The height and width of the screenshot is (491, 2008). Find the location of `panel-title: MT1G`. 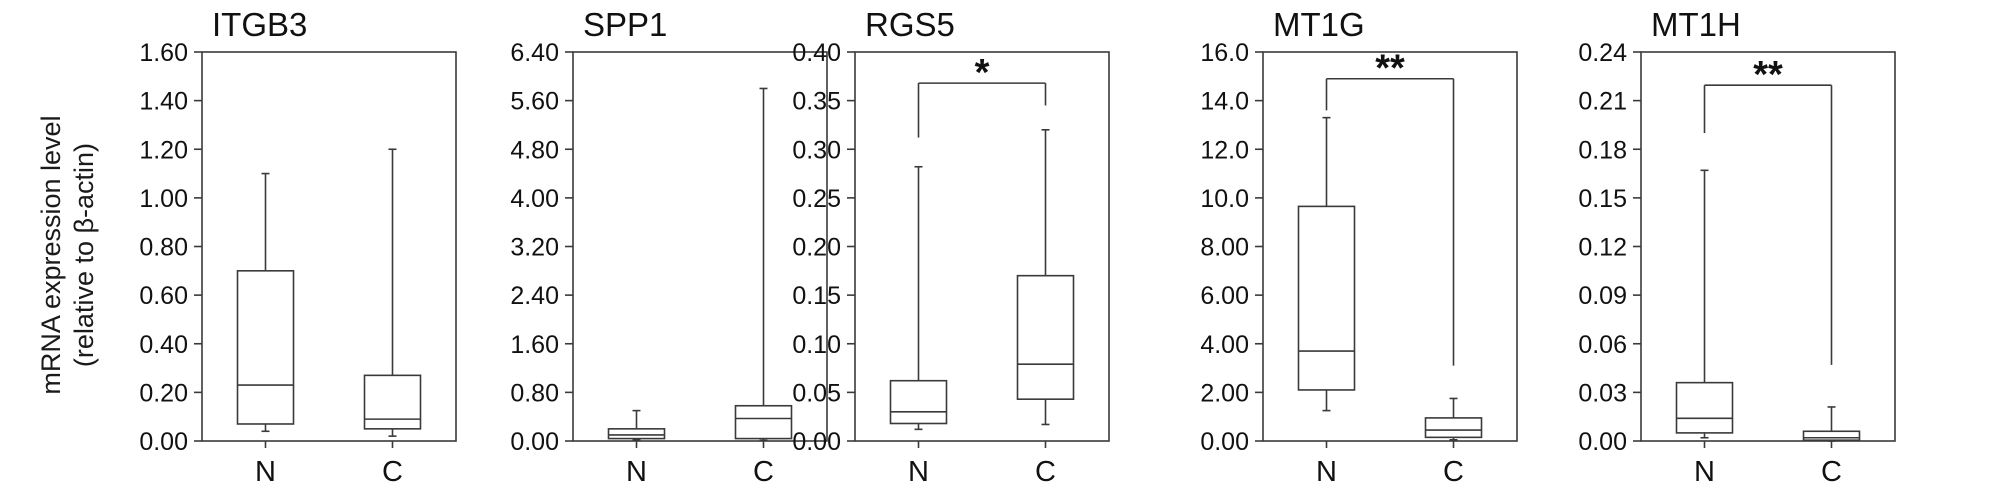

panel-title: MT1G is located at coordinates (1319, 24).